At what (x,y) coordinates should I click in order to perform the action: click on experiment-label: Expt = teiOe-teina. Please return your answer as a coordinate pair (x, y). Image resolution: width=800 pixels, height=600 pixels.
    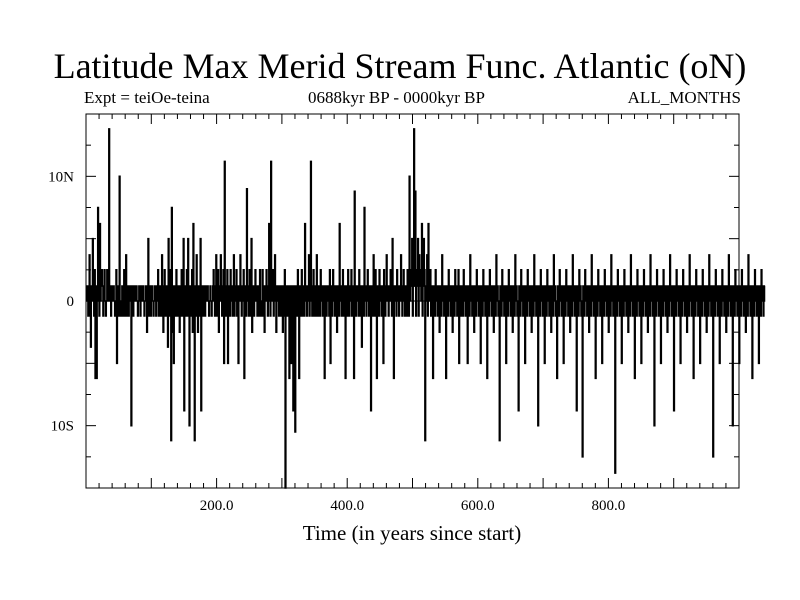
    Looking at the image, I should click on (147, 97).